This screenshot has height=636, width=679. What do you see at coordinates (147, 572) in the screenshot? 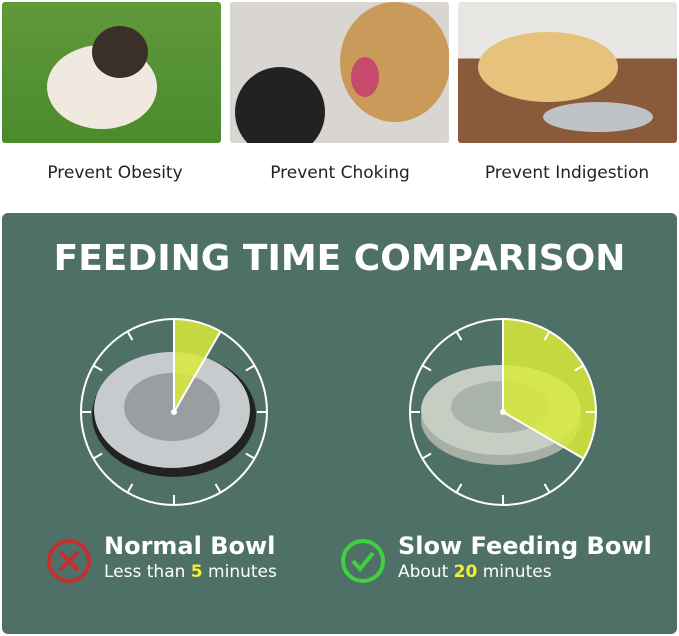
I see `normal-pre: Less than` at bounding box center [147, 572].